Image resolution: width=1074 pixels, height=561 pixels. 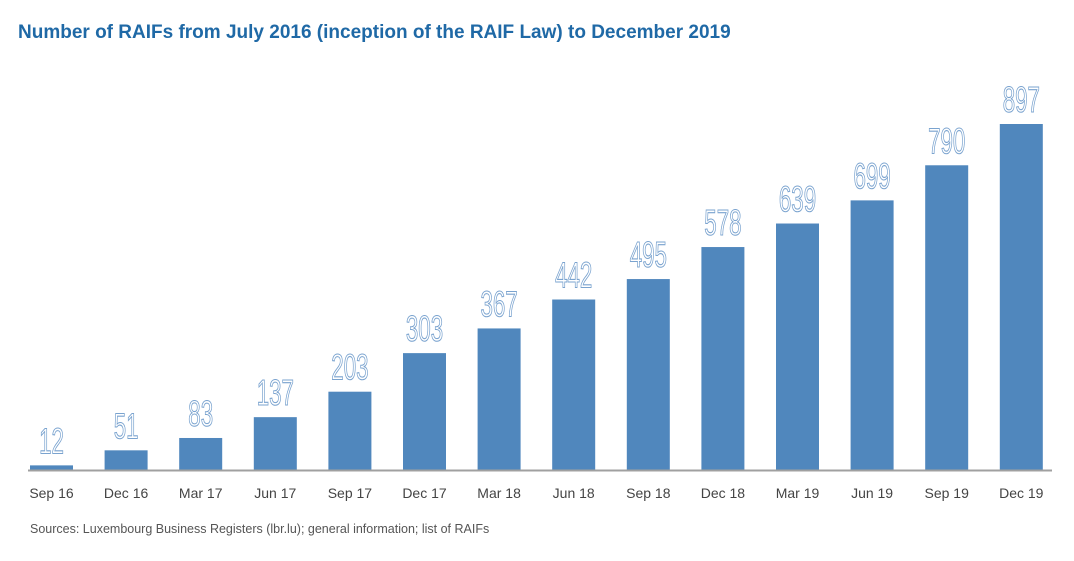 What do you see at coordinates (574, 493) in the screenshot?
I see `x-tick-label: Jun 18` at bounding box center [574, 493].